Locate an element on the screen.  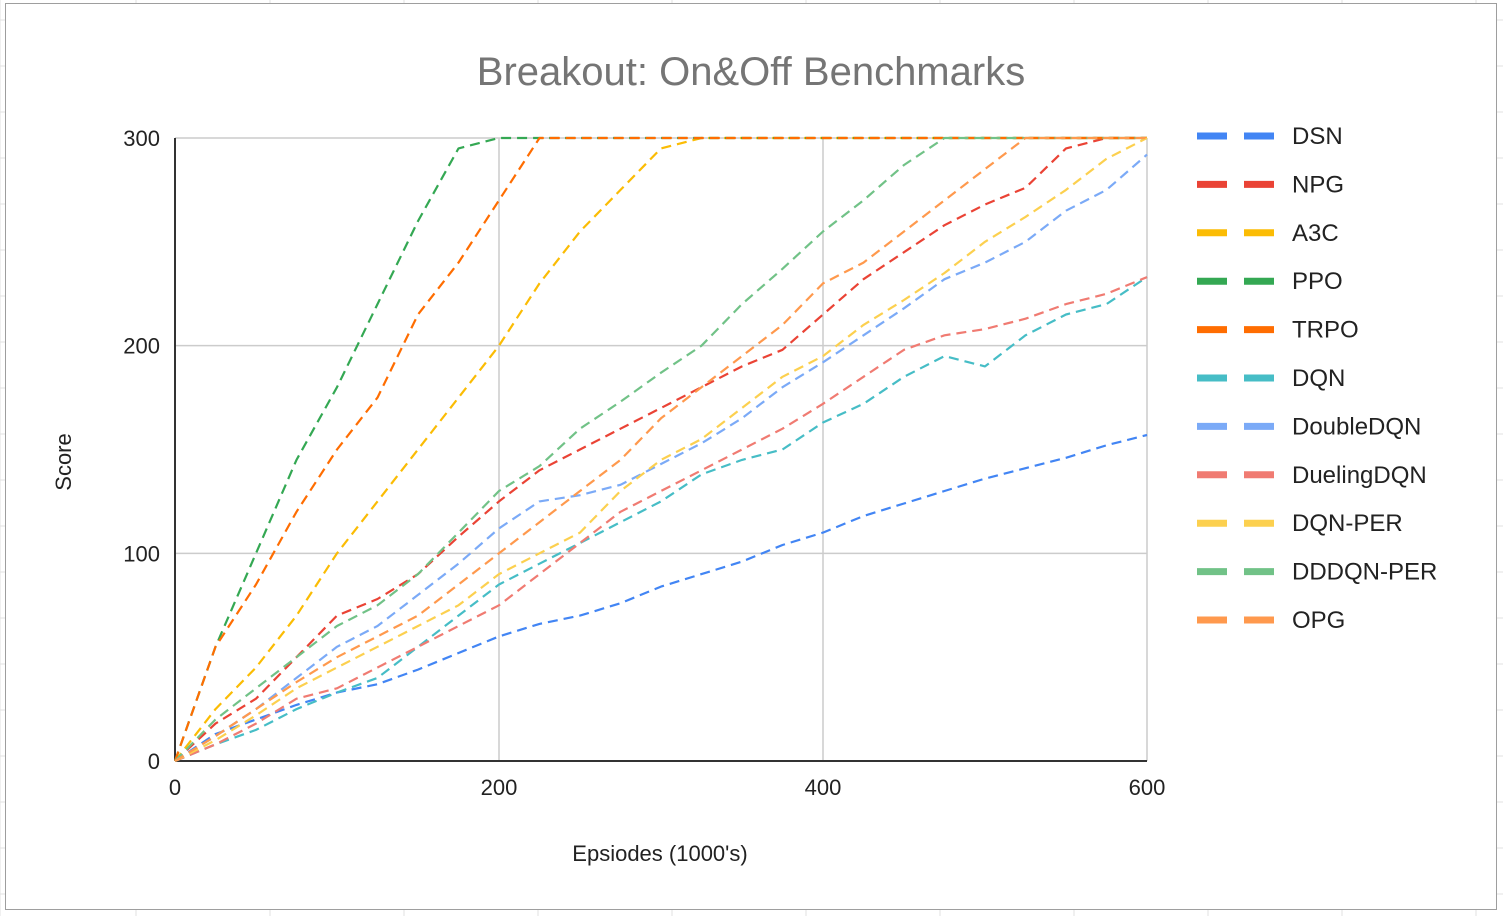
legend-label: DSN is located at coordinates (1317, 136).